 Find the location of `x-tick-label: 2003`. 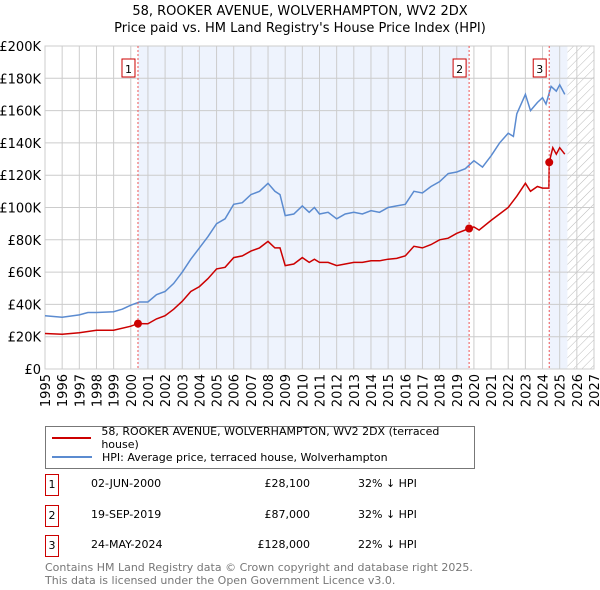

x-tick-label: 2003 is located at coordinates (183, 390).